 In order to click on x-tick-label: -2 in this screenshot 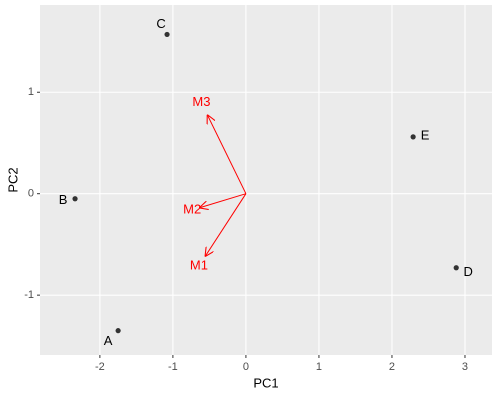, I will do `click(100, 367)`.